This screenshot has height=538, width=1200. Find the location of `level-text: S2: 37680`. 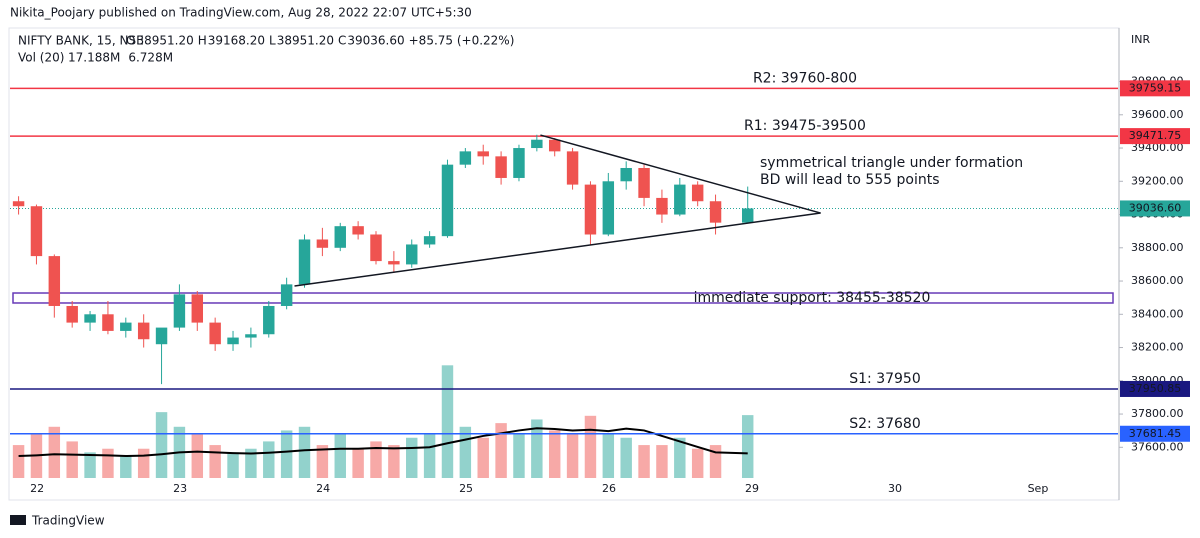

level-text: S2: 37680 is located at coordinates (885, 424).